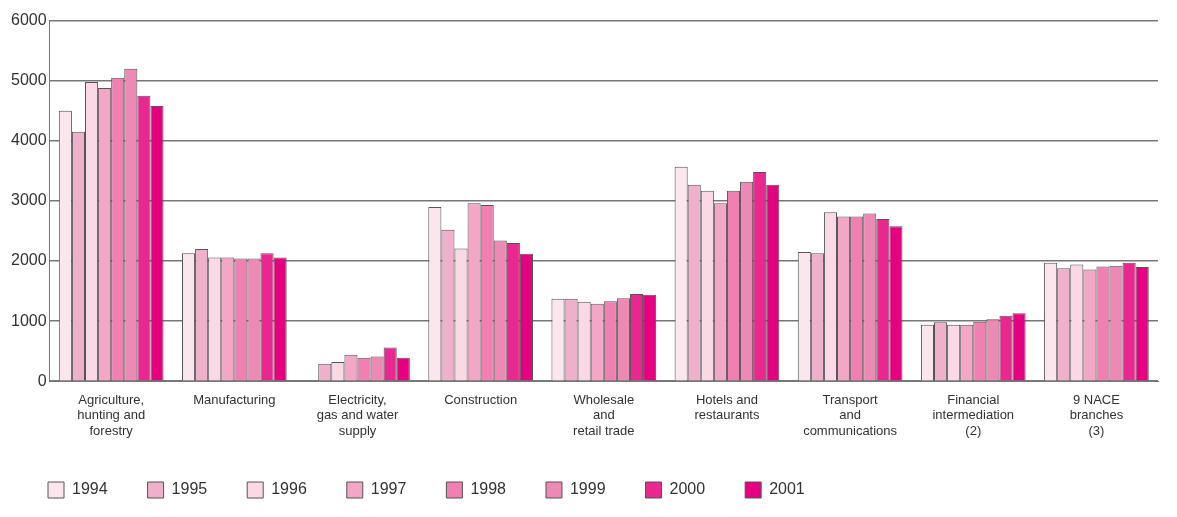 The width and height of the screenshot is (1177, 517). Describe the element at coordinates (29, 200) in the screenshot. I see `y-tick-label: 3000` at that location.